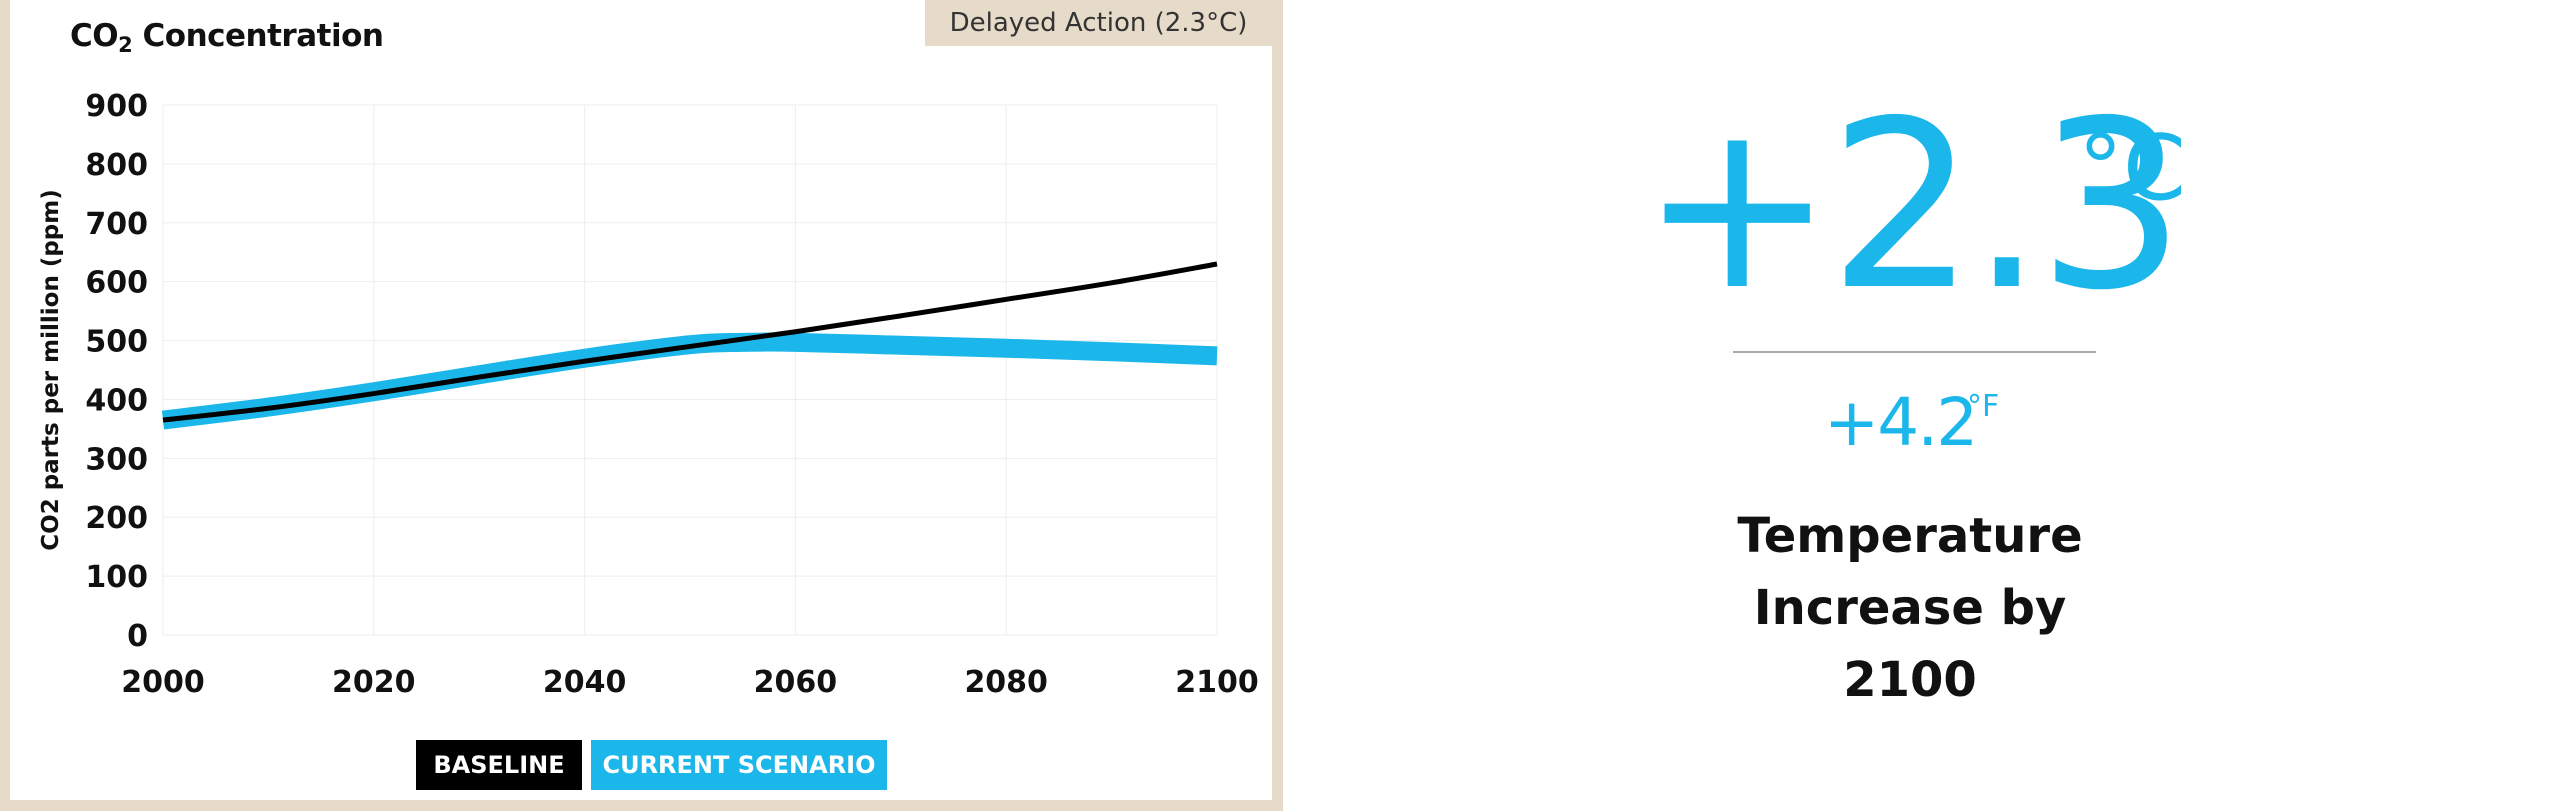 The image size is (2556, 811). Describe the element at coordinates (116, 518) in the screenshot. I see `y-tick-label: 200` at that location.